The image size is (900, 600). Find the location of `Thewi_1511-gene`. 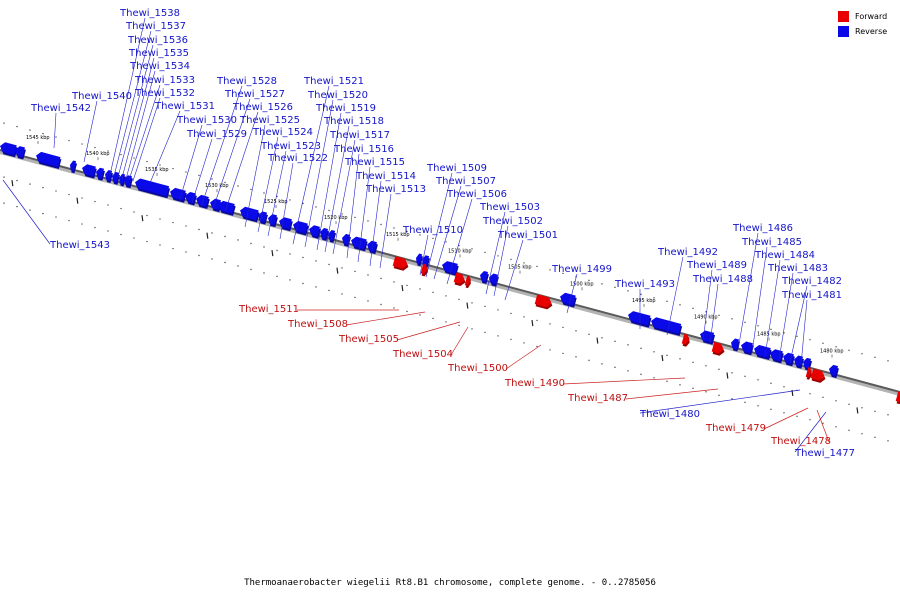

Thewi_1511-gene is located at coordinates (400, 263).